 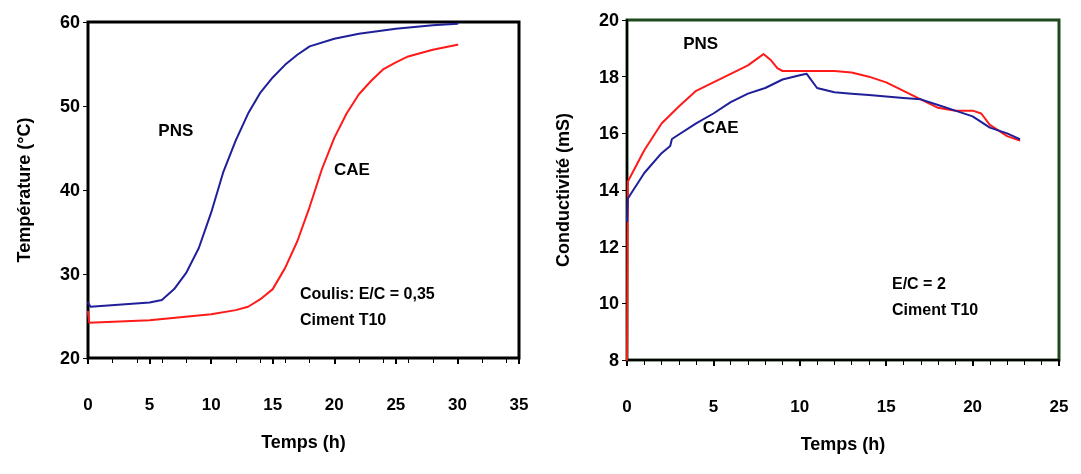 I want to click on line-series, so click(x=823, y=147).